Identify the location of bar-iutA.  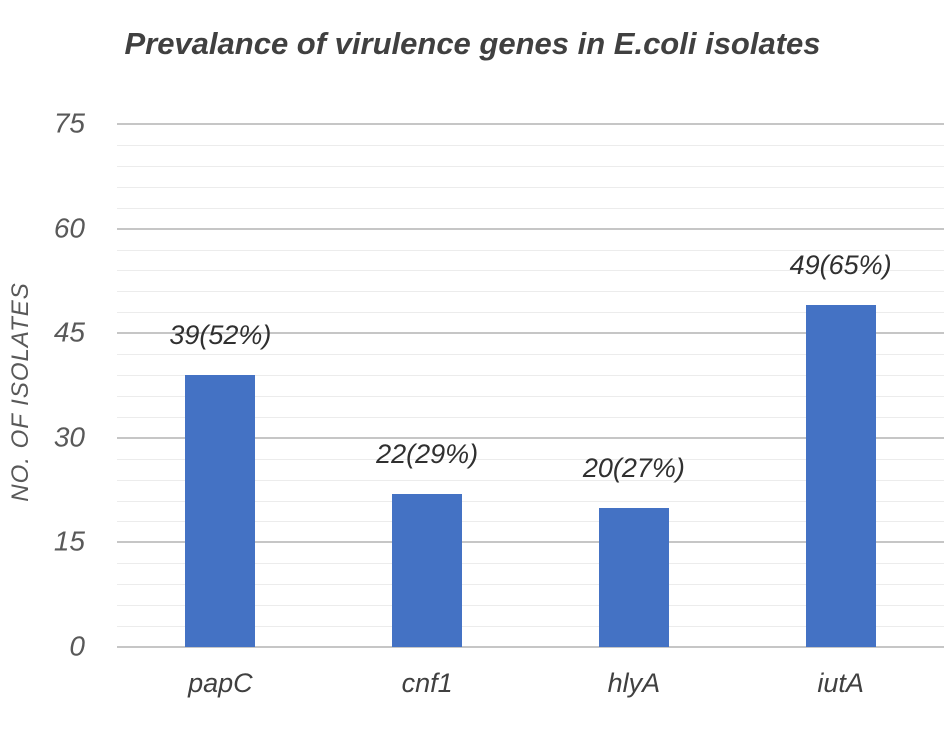
(840, 476).